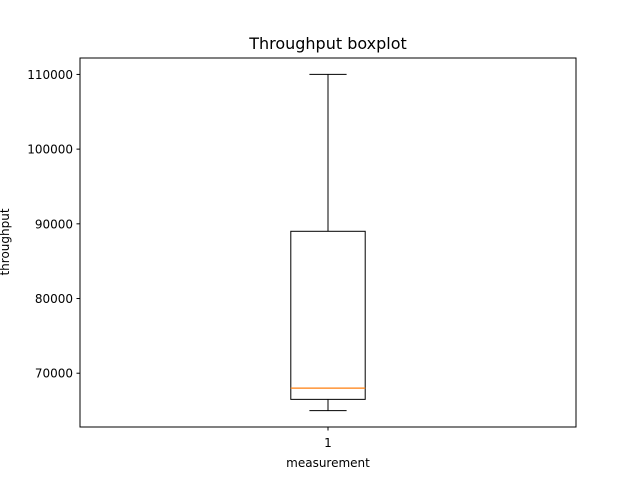  I want to click on box-series, so click(328, 242).